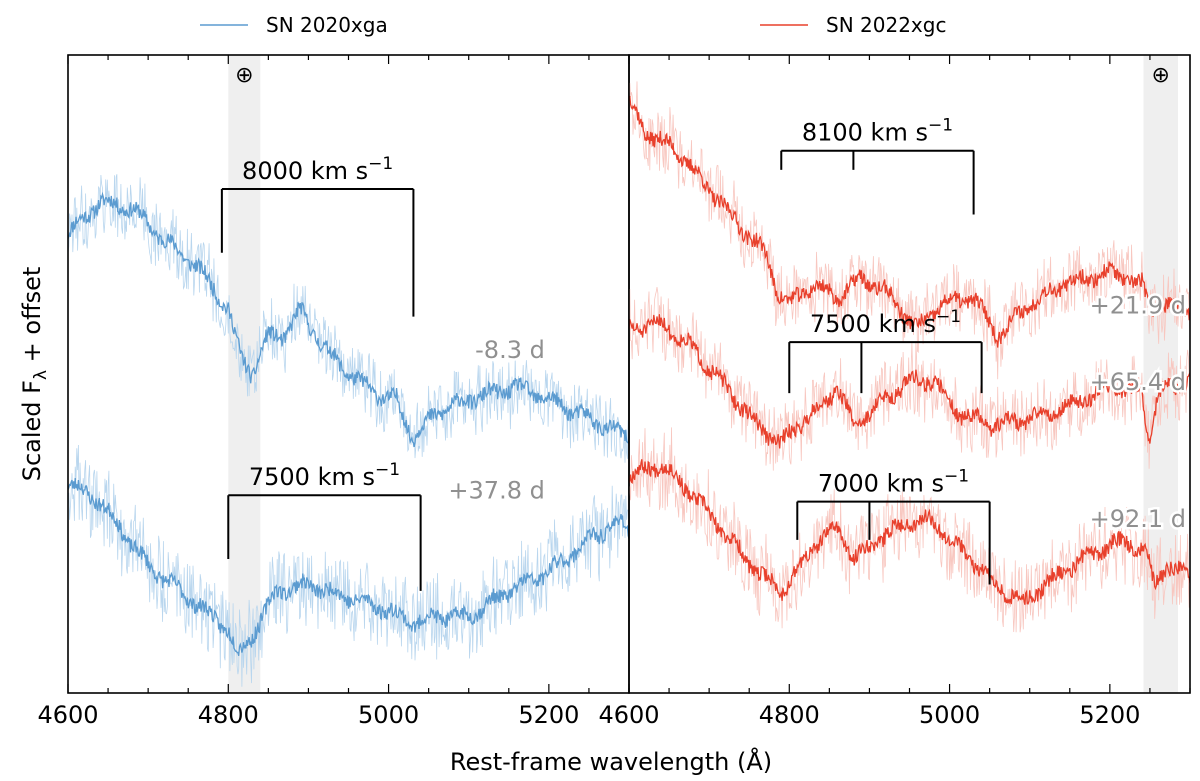 The image size is (1200, 781). I want to click on raw-spectrum, so click(909, 530).